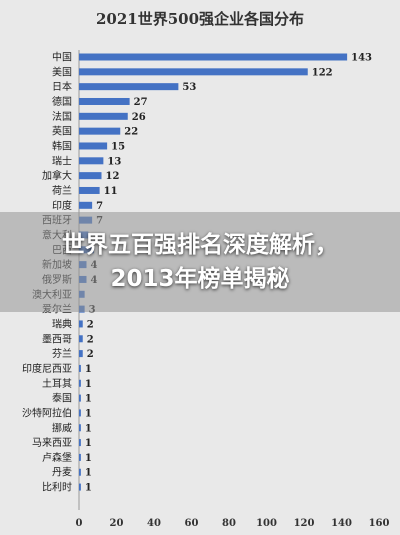 The width and height of the screenshot is (400, 535). Describe the element at coordinates (62, 57) in the screenshot. I see `category-label: 中国` at that location.